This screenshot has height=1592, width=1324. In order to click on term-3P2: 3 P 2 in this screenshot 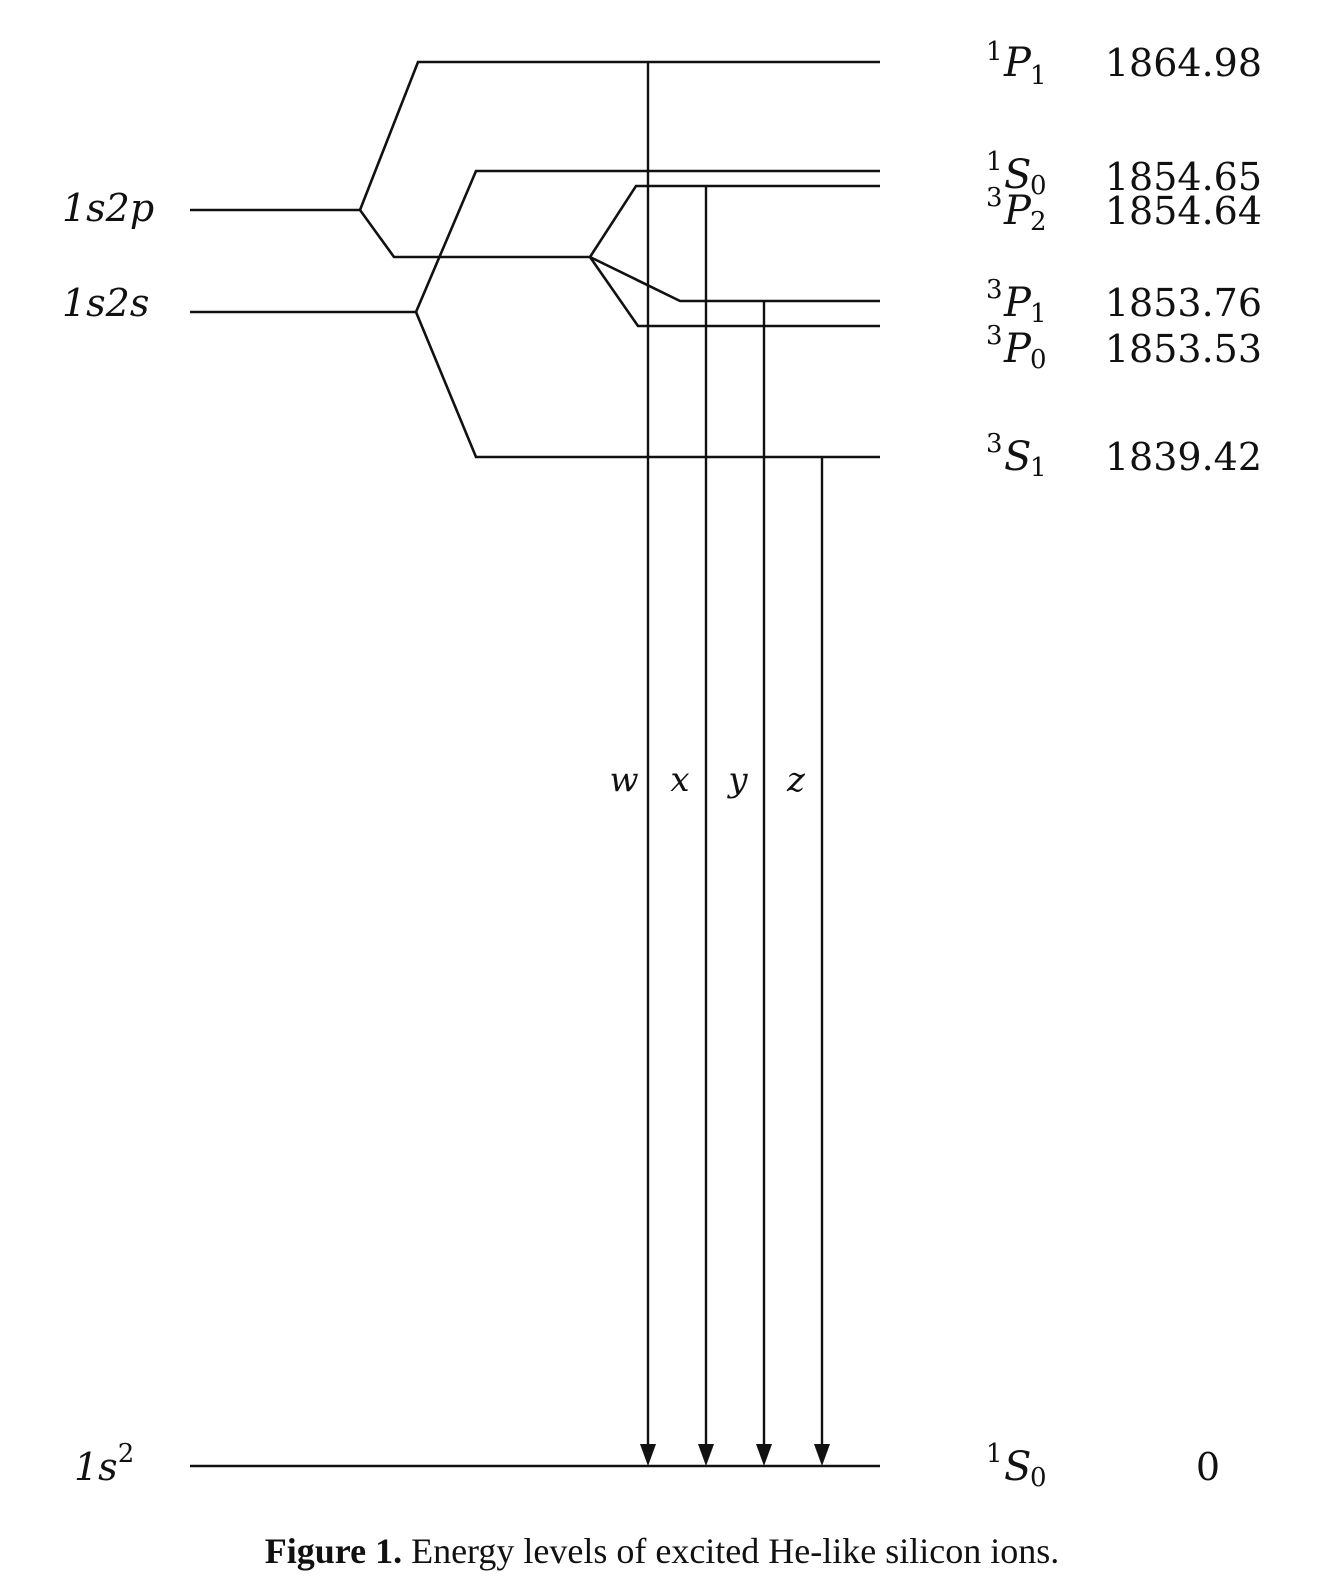, I will do `click(1016, 210)`.